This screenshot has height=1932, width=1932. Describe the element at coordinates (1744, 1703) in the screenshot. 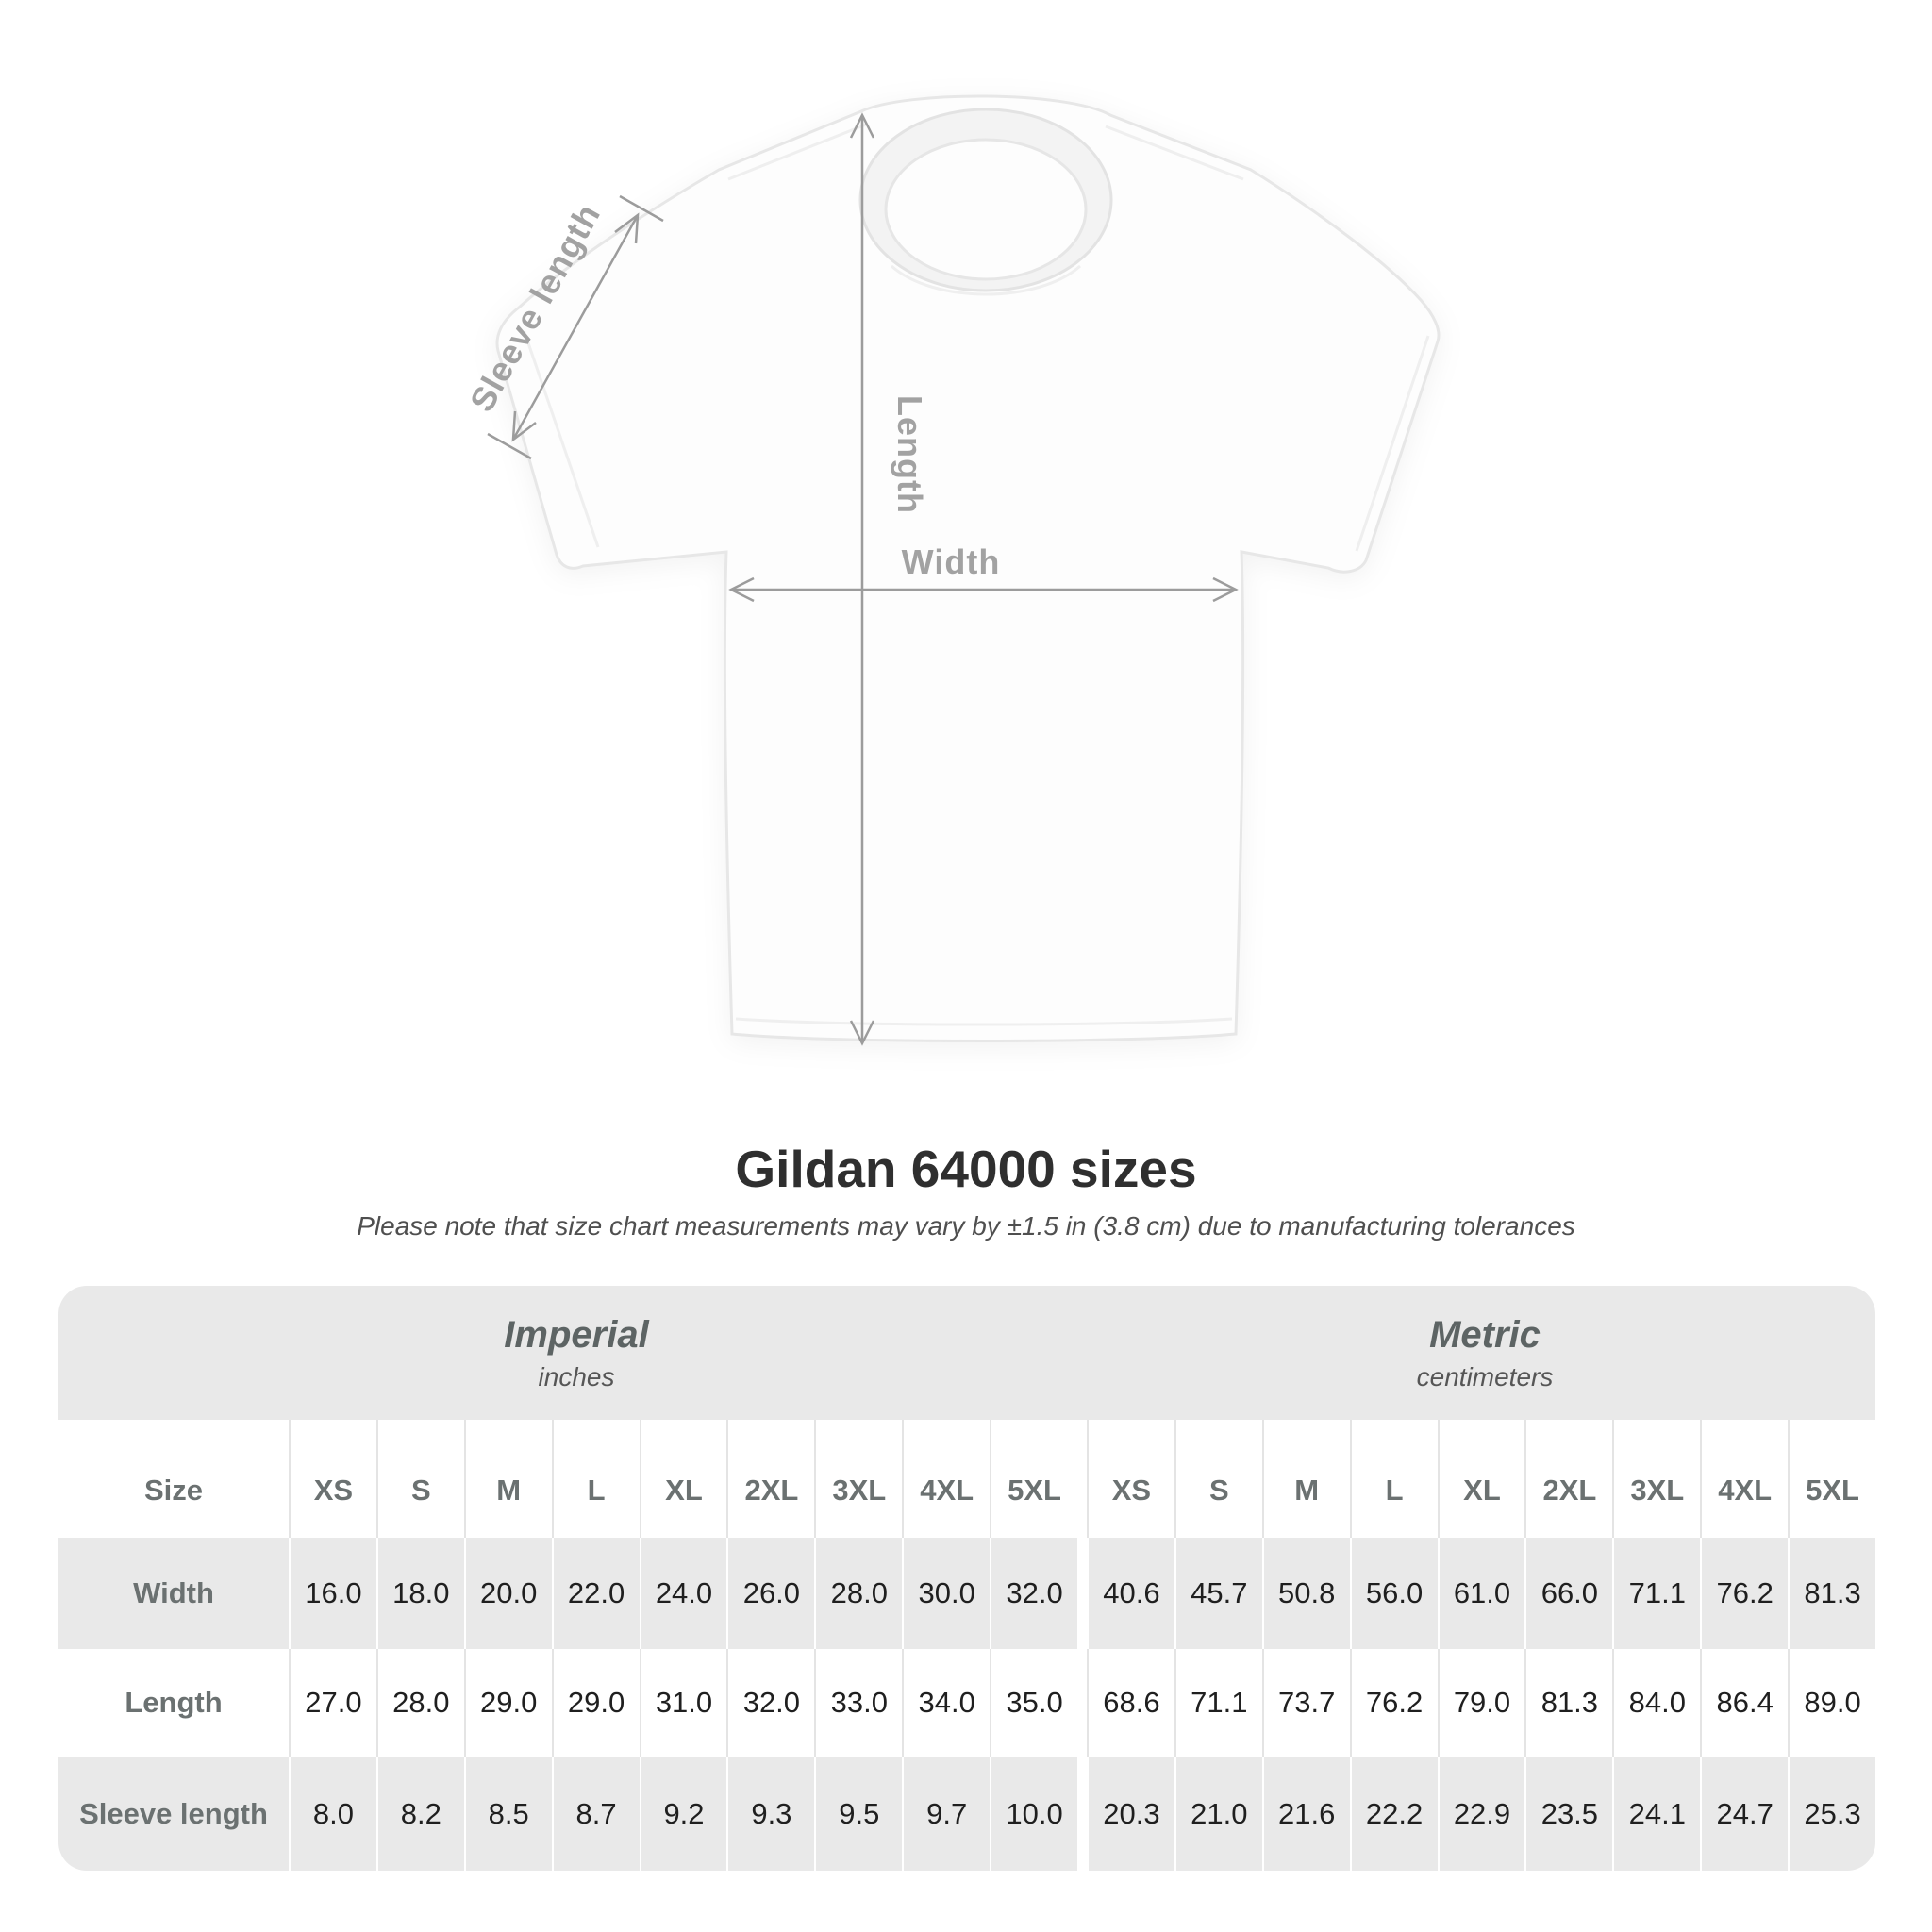

I see `measurement-cell: 86.4` at that location.